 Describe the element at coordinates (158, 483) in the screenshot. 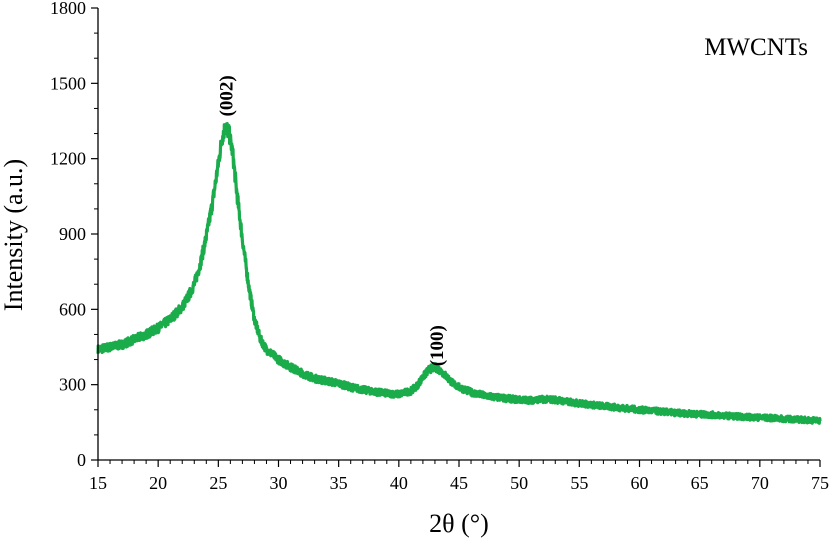

I see `x-tick-label-20: 20` at that location.